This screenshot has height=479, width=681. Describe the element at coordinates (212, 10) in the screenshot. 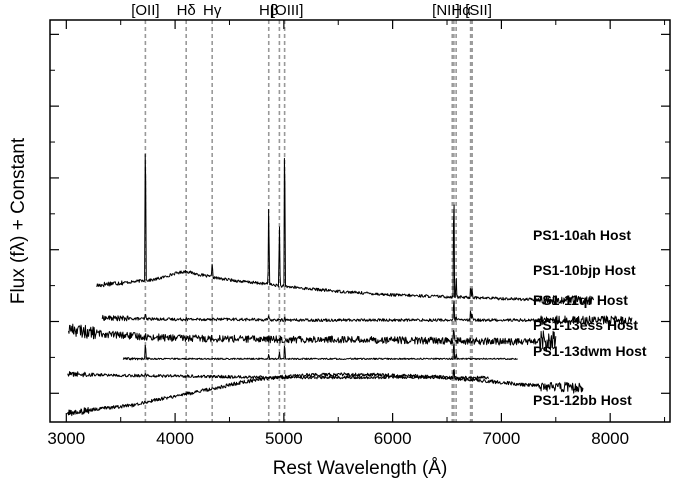

I see `emission-label-h: Hγ` at that location.